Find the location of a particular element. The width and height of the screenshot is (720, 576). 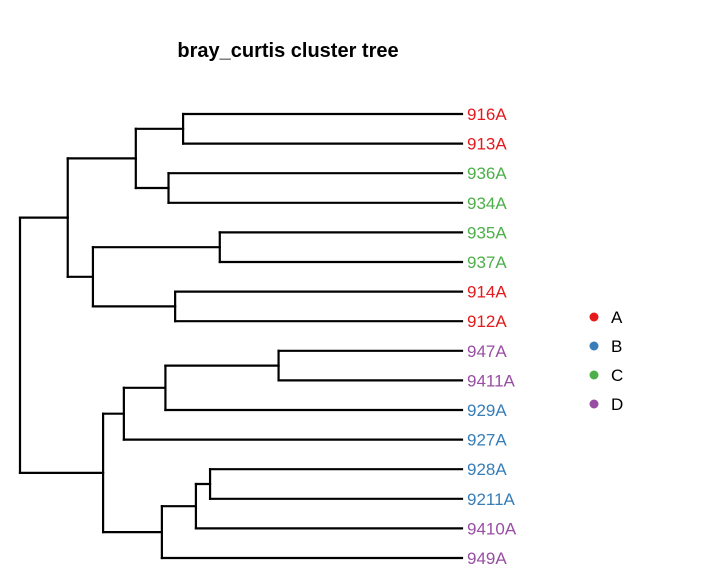

tip-label: 929A is located at coordinates (487, 410).